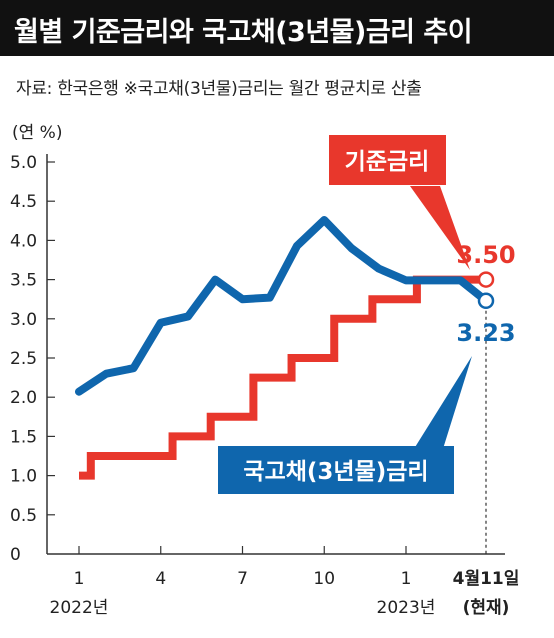 This screenshot has width=554, height=638. I want to click on end-label-bond: 3.23, so click(485, 333).